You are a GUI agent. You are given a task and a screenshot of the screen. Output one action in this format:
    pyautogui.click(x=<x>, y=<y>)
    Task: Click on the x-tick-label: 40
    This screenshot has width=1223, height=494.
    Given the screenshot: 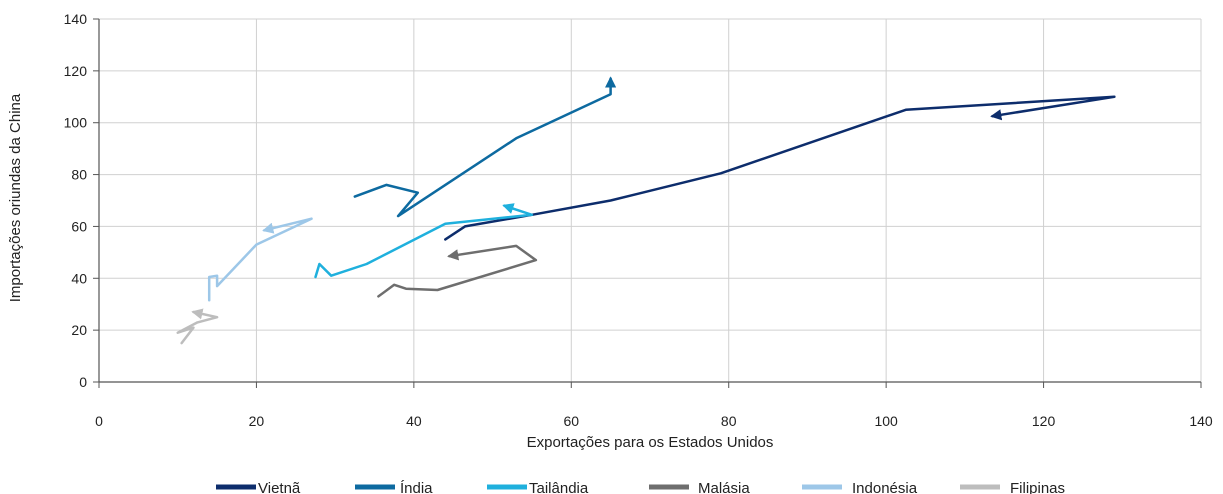 What is the action you would take?
    pyautogui.click(x=414, y=421)
    